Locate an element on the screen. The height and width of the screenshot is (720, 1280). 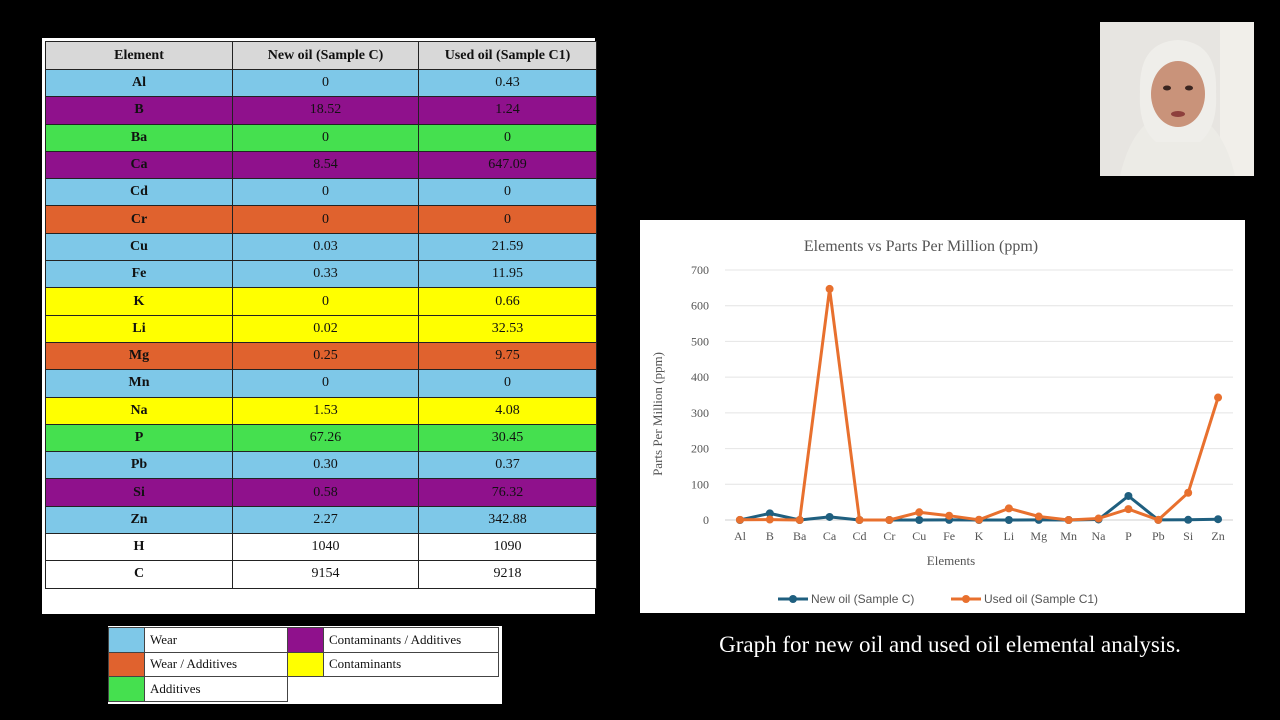
element-cell: B is located at coordinates (139, 110).